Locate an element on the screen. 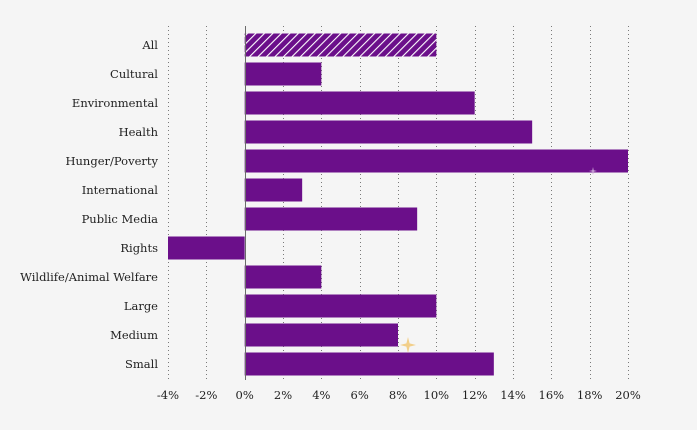  x-tick-labels: -4% -2% 0% 2% 4% 6% 8% 10% 12% 14% 16% 18% 20% is located at coordinates (399, 395).